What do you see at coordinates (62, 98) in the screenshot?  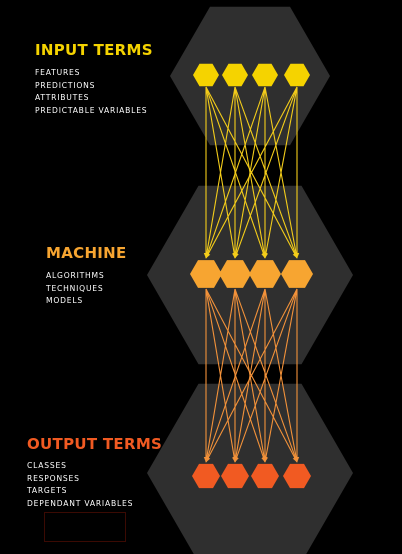 I see `input-term-item: ATTRIBUTES` at bounding box center [62, 98].